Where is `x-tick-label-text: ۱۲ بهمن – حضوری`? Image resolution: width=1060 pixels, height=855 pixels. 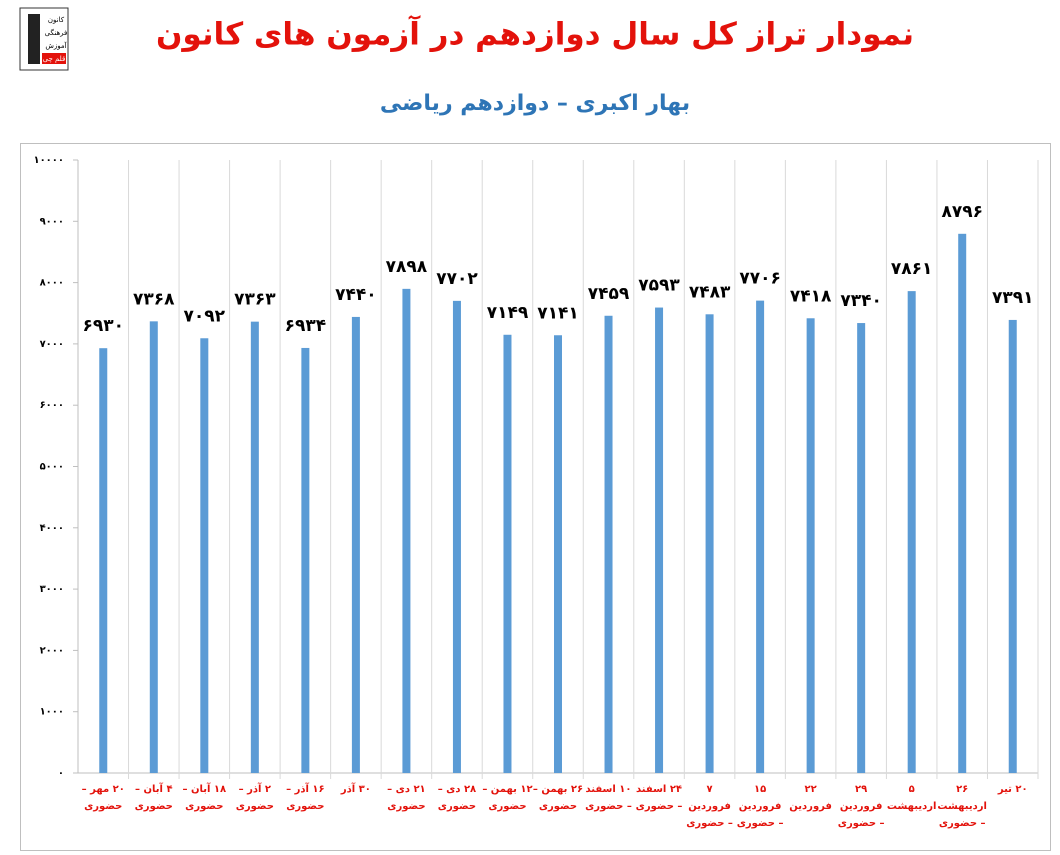
x-tick-label-text: ۱۲ بهمن – حضوری is located at coordinates (507, 798).